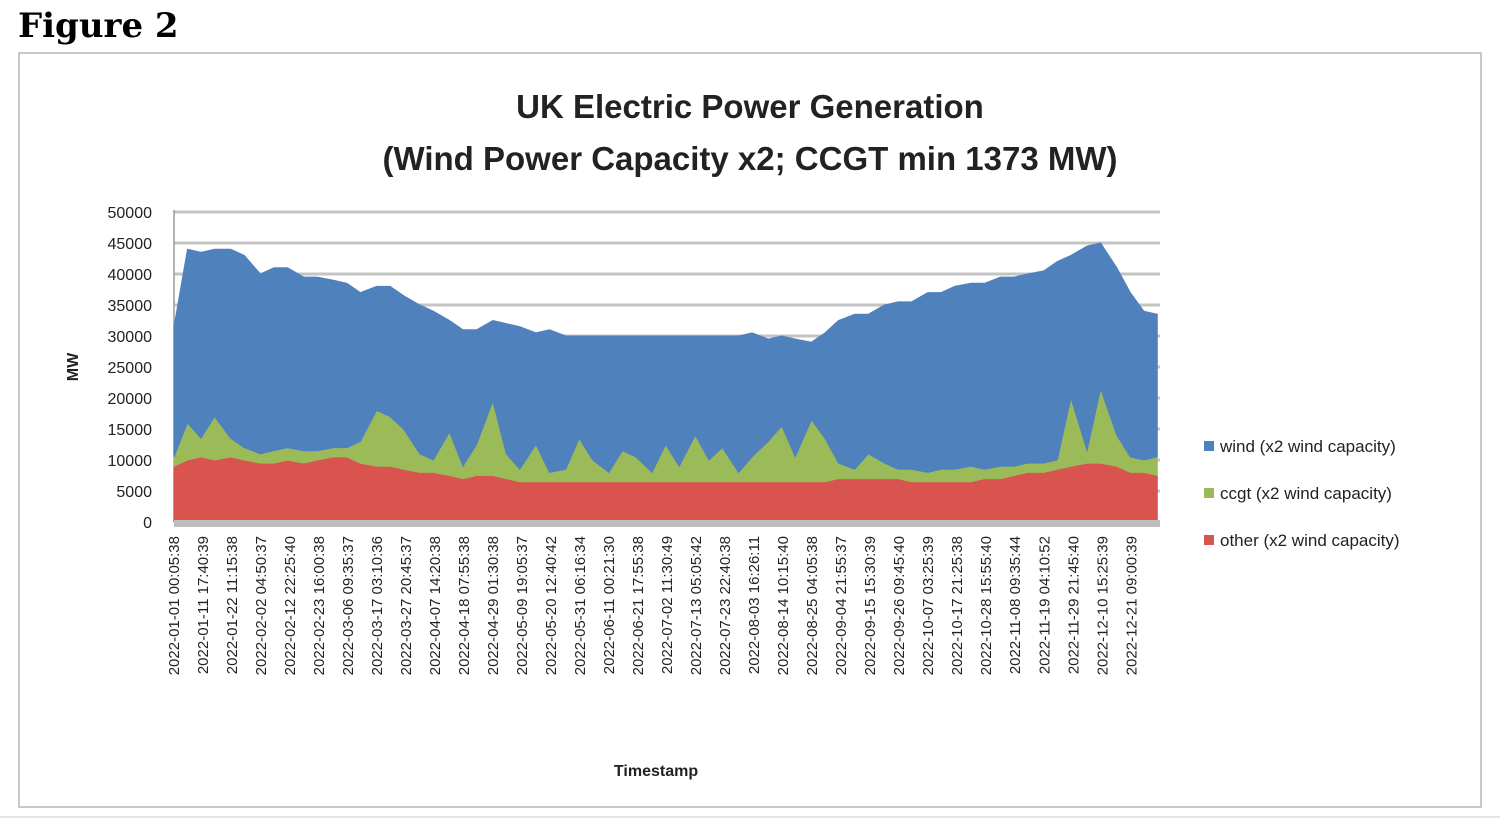 The width and height of the screenshot is (1500, 826). What do you see at coordinates (130, 275) in the screenshot?
I see `y-tick-label: 40000` at bounding box center [130, 275].